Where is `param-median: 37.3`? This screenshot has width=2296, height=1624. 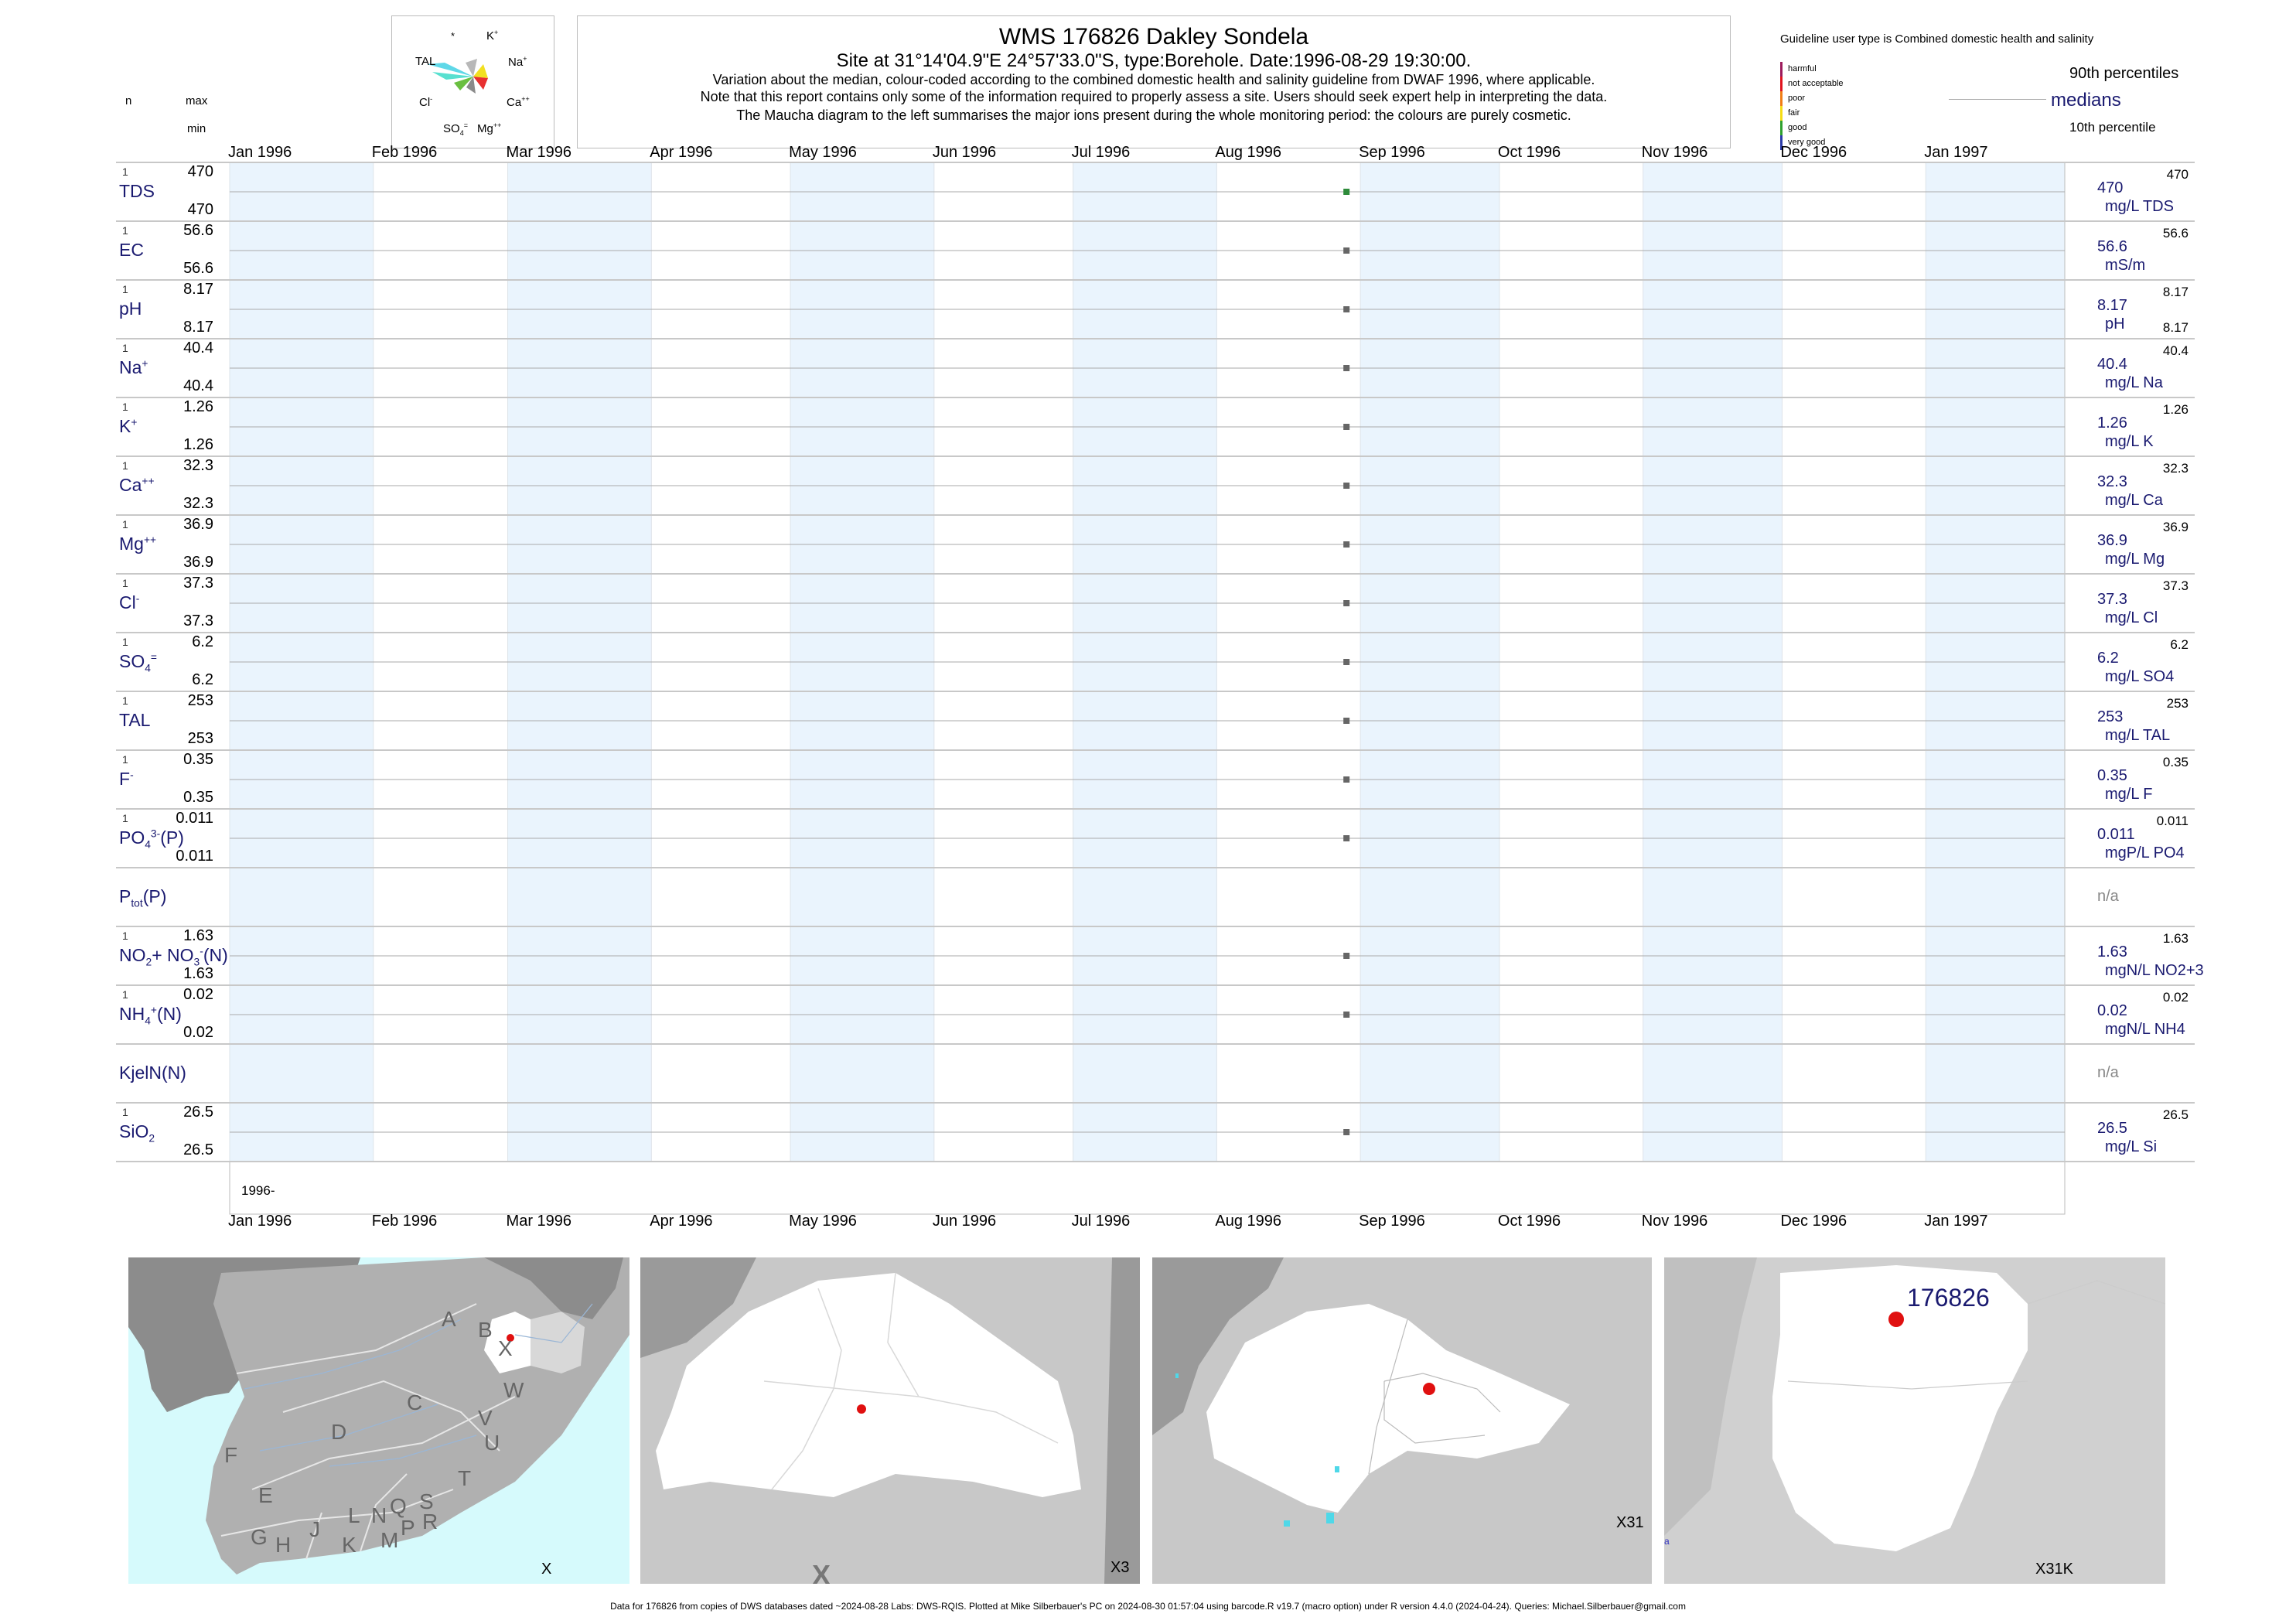
param-median: 37.3 is located at coordinates (2112, 599).